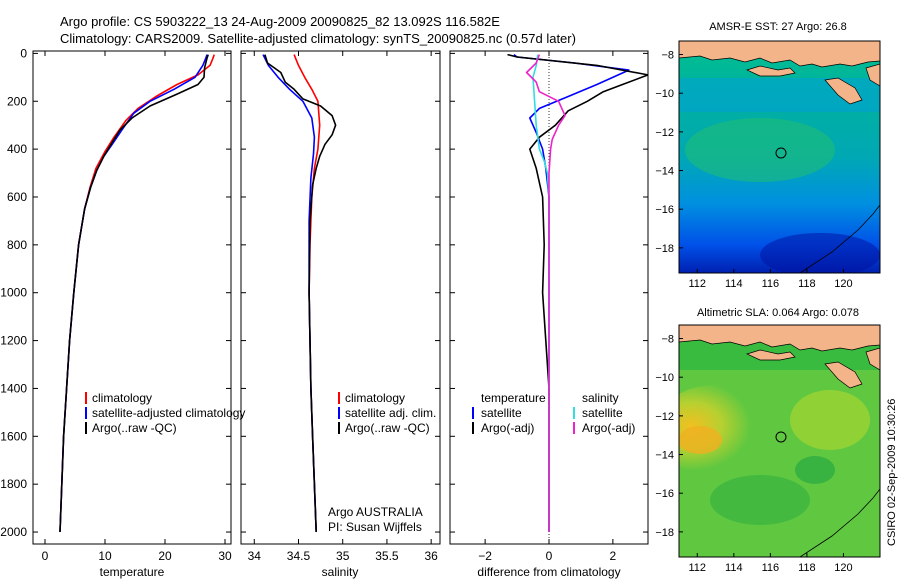 This screenshot has height=580, width=900. I want to click on legend-label-sal-argo: Argo(-adj), so click(608, 428).